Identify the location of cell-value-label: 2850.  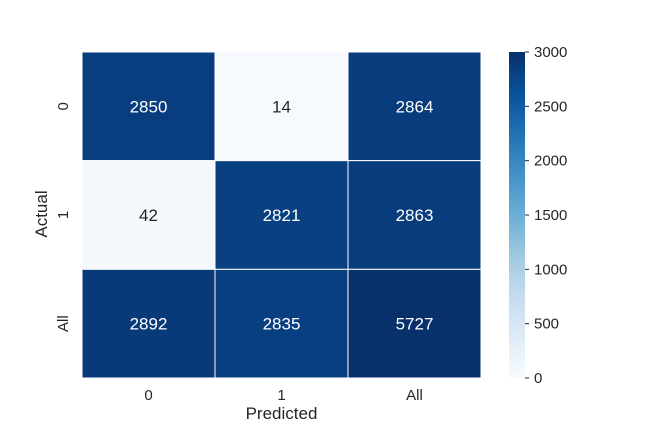
(149, 106).